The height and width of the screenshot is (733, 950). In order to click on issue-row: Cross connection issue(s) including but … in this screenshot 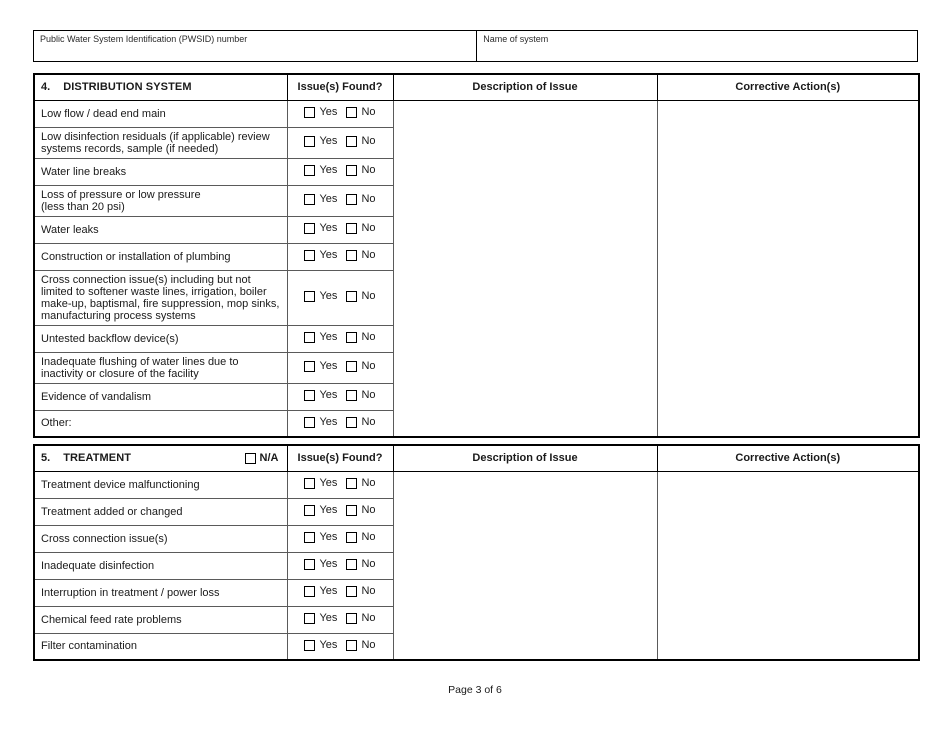, I will do `click(476, 297)`.